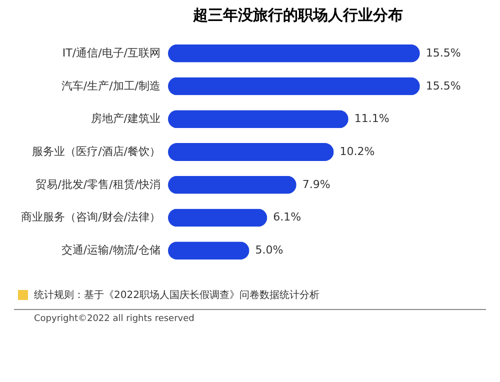 The height and width of the screenshot is (382, 500). I want to click on y-tick-label: 商业服务（咨询/财会/法律）, so click(90, 217).